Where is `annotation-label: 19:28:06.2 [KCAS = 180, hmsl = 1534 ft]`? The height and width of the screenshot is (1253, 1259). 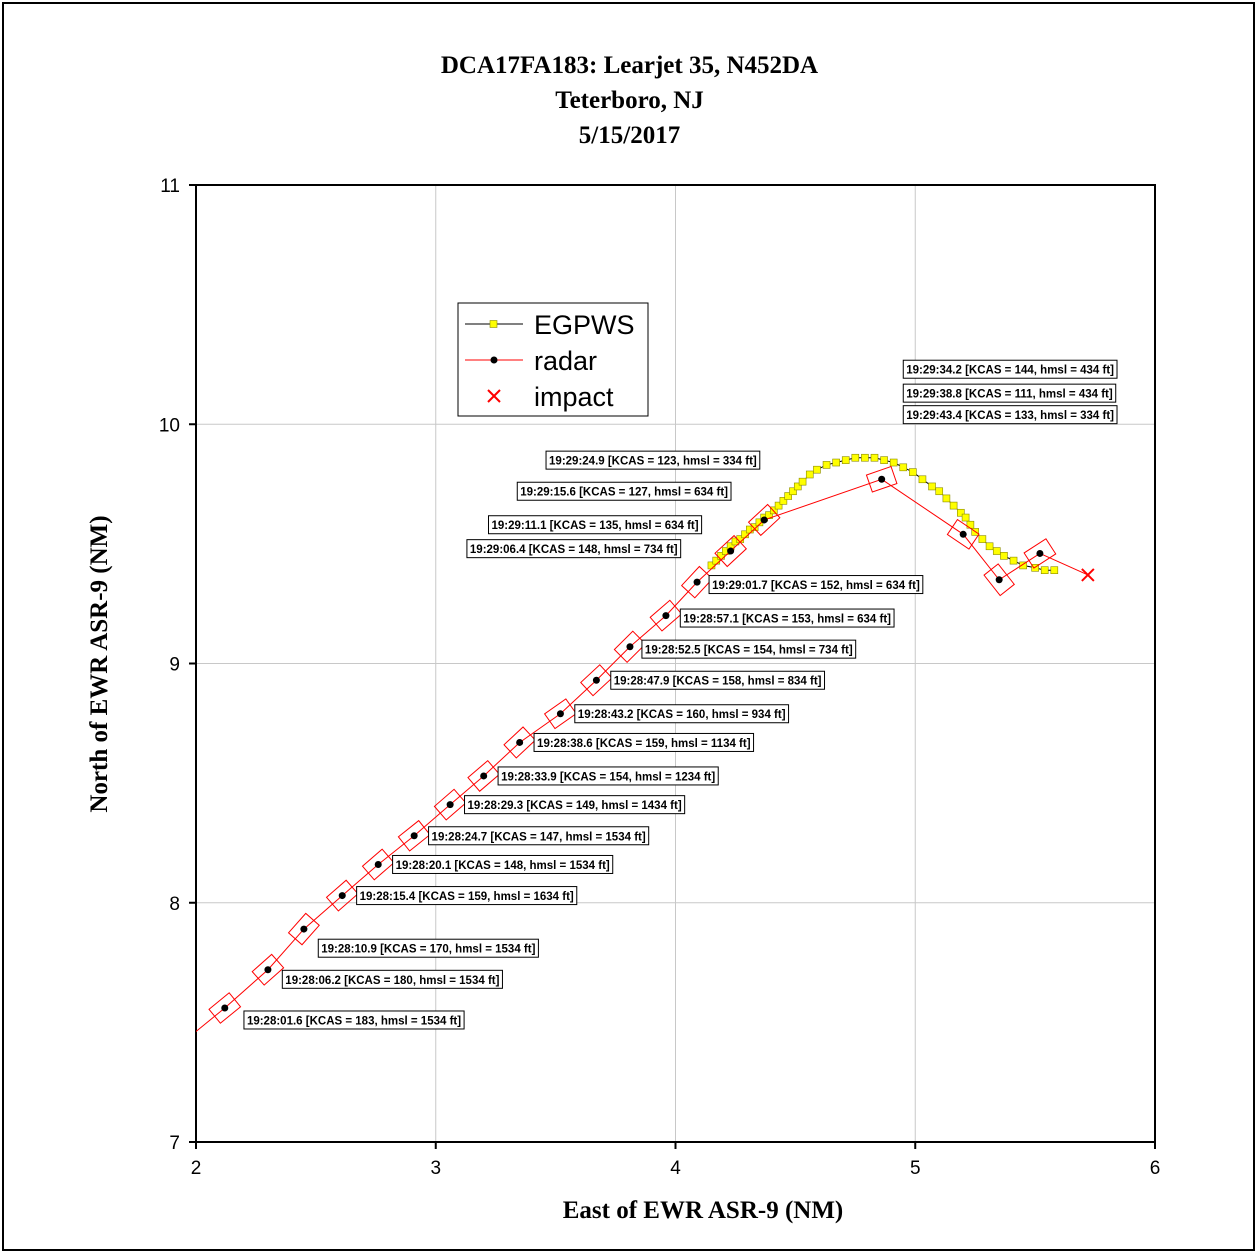
annotation-label: 19:28:06.2 [KCAS = 180, hmsl = 1534 ft] is located at coordinates (392, 979).